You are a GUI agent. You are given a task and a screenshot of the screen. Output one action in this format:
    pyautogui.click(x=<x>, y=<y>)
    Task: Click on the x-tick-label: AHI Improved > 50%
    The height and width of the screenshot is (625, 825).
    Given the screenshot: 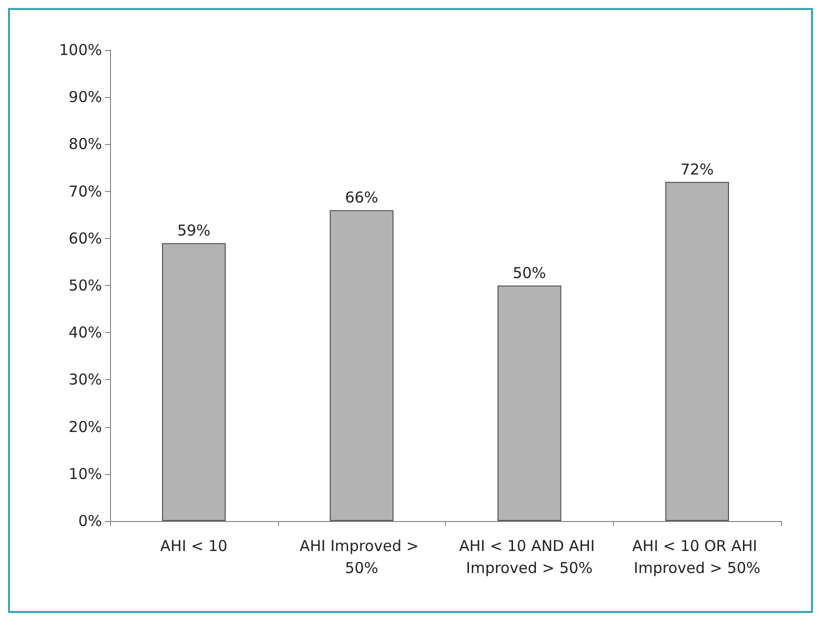 What is the action you would take?
    pyautogui.click(x=362, y=557)
    